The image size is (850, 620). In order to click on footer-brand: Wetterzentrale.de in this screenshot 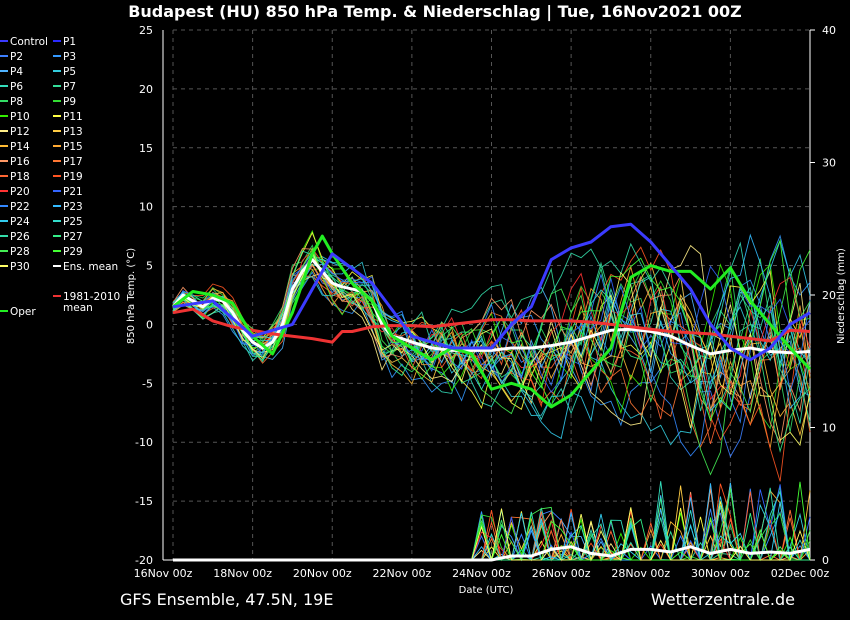, I will do `click(723, 599)`.